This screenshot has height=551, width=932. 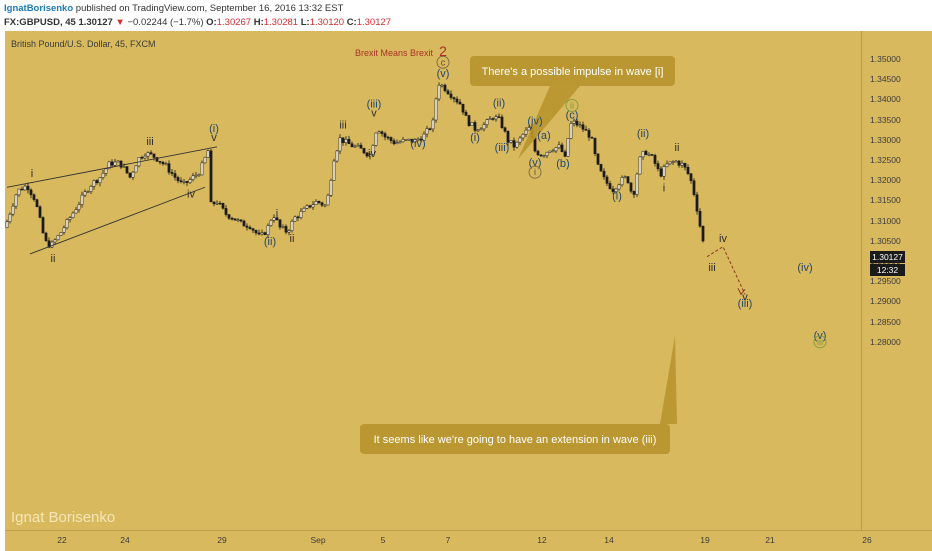 What do you see at coordinates (885, 119) in the screenshot?
I see `price-tick: 1.33500` at bounding box center [885, 119].